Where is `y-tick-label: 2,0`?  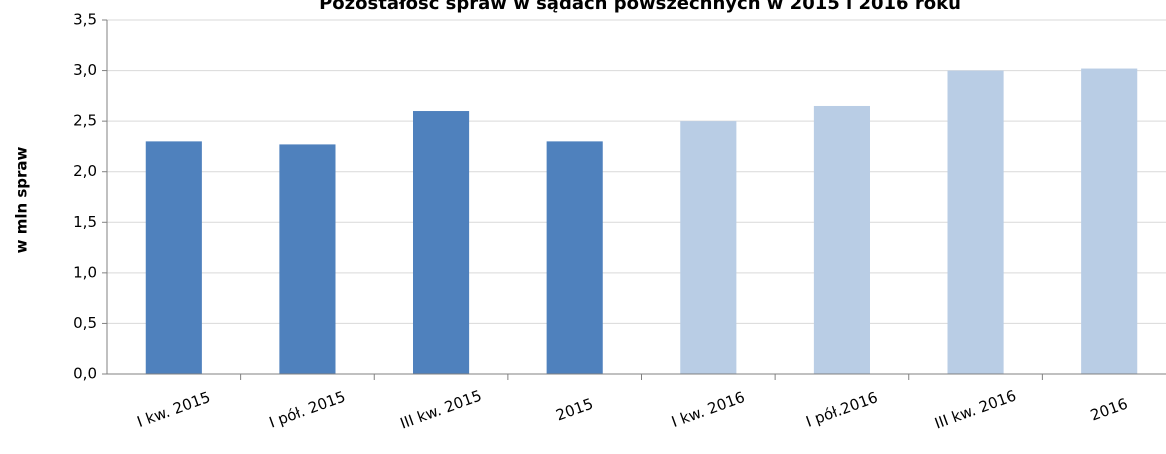 y-tick-label: 2,0 is located at coordinates (85, 171).